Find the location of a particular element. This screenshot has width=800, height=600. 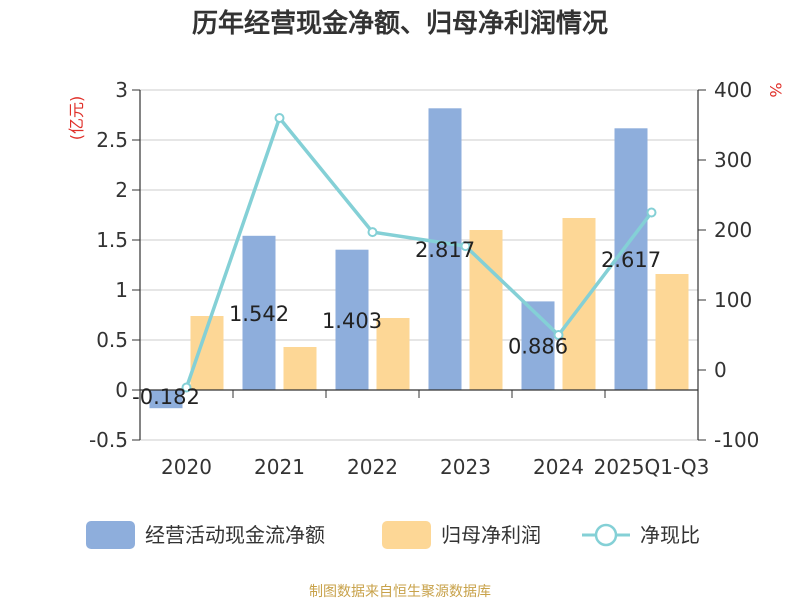

cashflow-value-label: -0.182 is located at coordinates (166, 397).